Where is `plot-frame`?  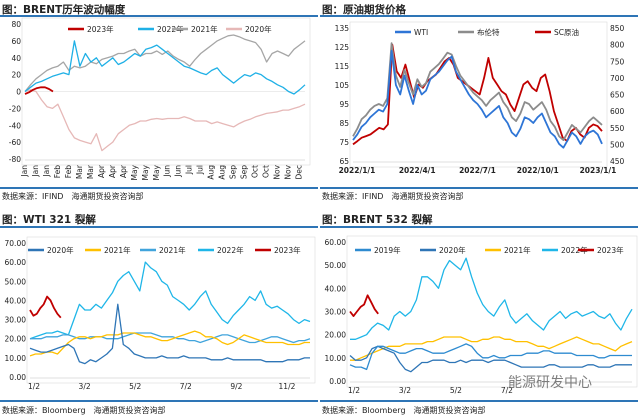 plot-frame is located at coordinates (478, 94).